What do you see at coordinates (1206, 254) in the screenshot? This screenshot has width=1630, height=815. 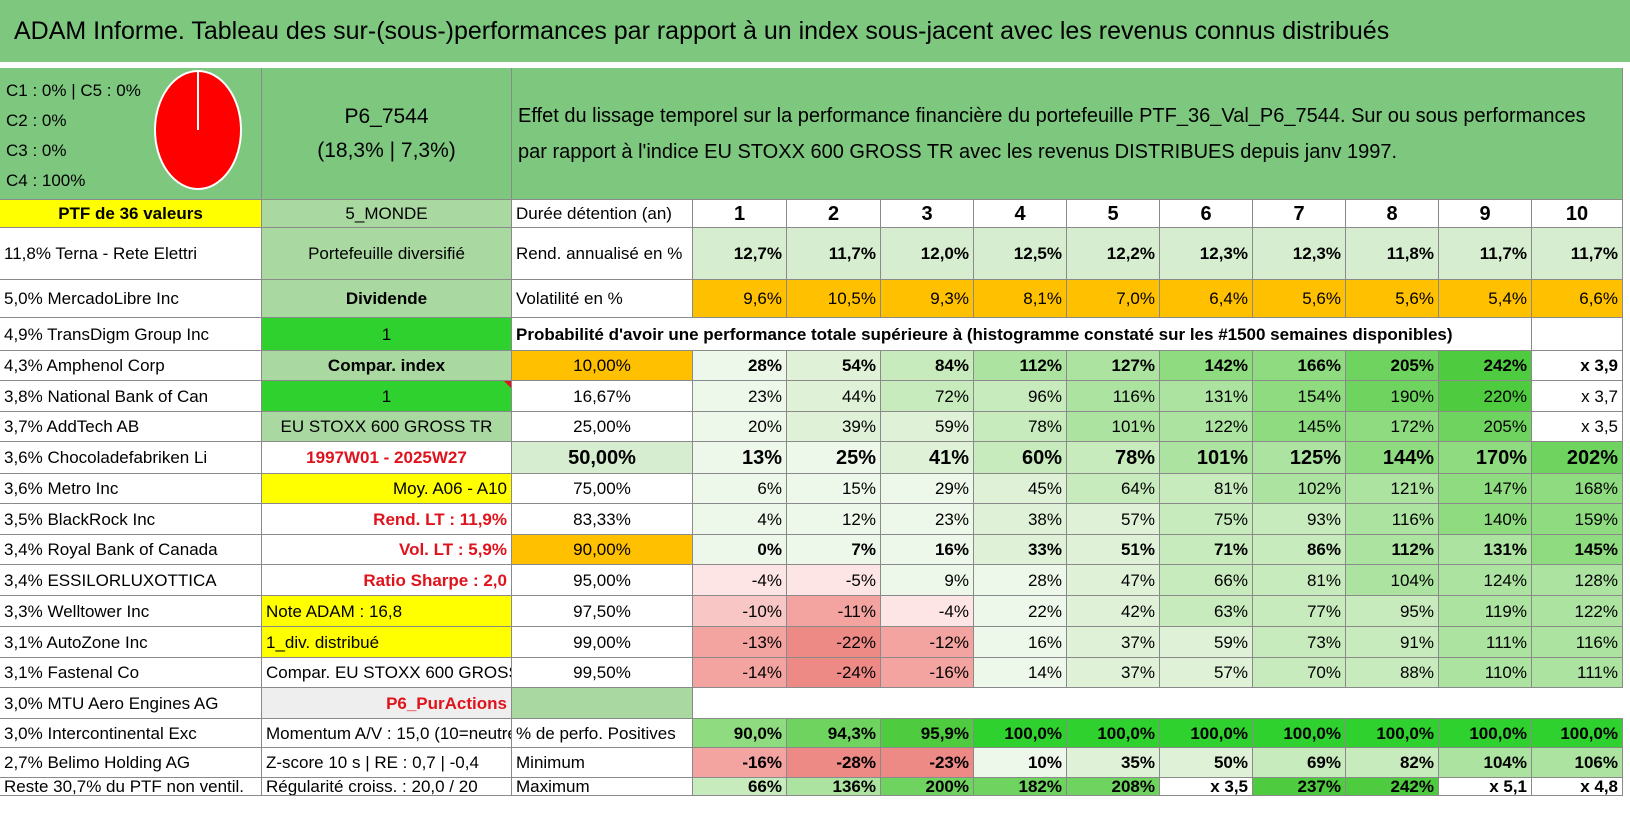 I see `rend-value: 12,3%` at bounding box center [1206, 254].